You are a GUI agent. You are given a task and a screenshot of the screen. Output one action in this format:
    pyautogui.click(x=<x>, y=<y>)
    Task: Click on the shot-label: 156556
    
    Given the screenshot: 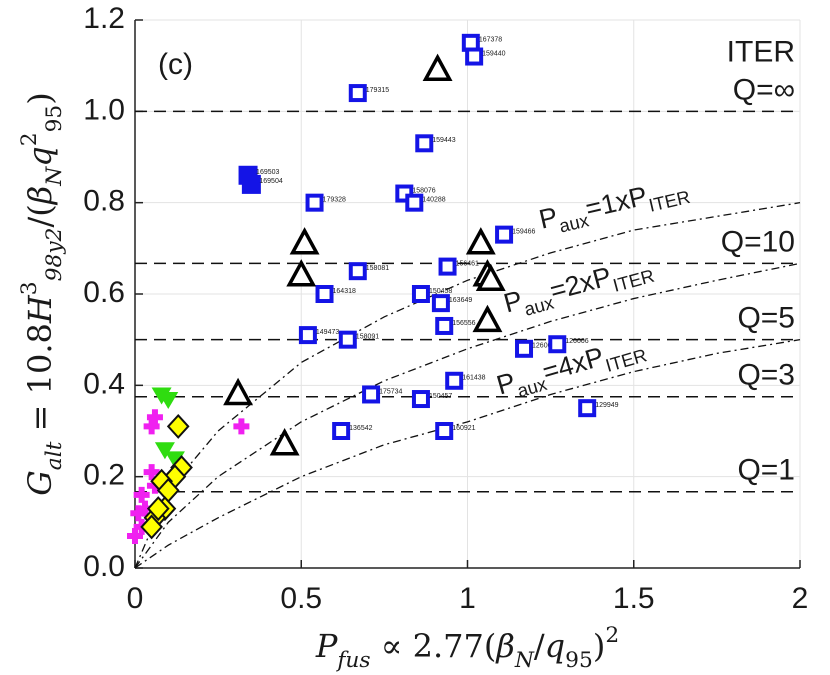 What is the action you would take?
    pyautogui.click(x=463, y=323)
    